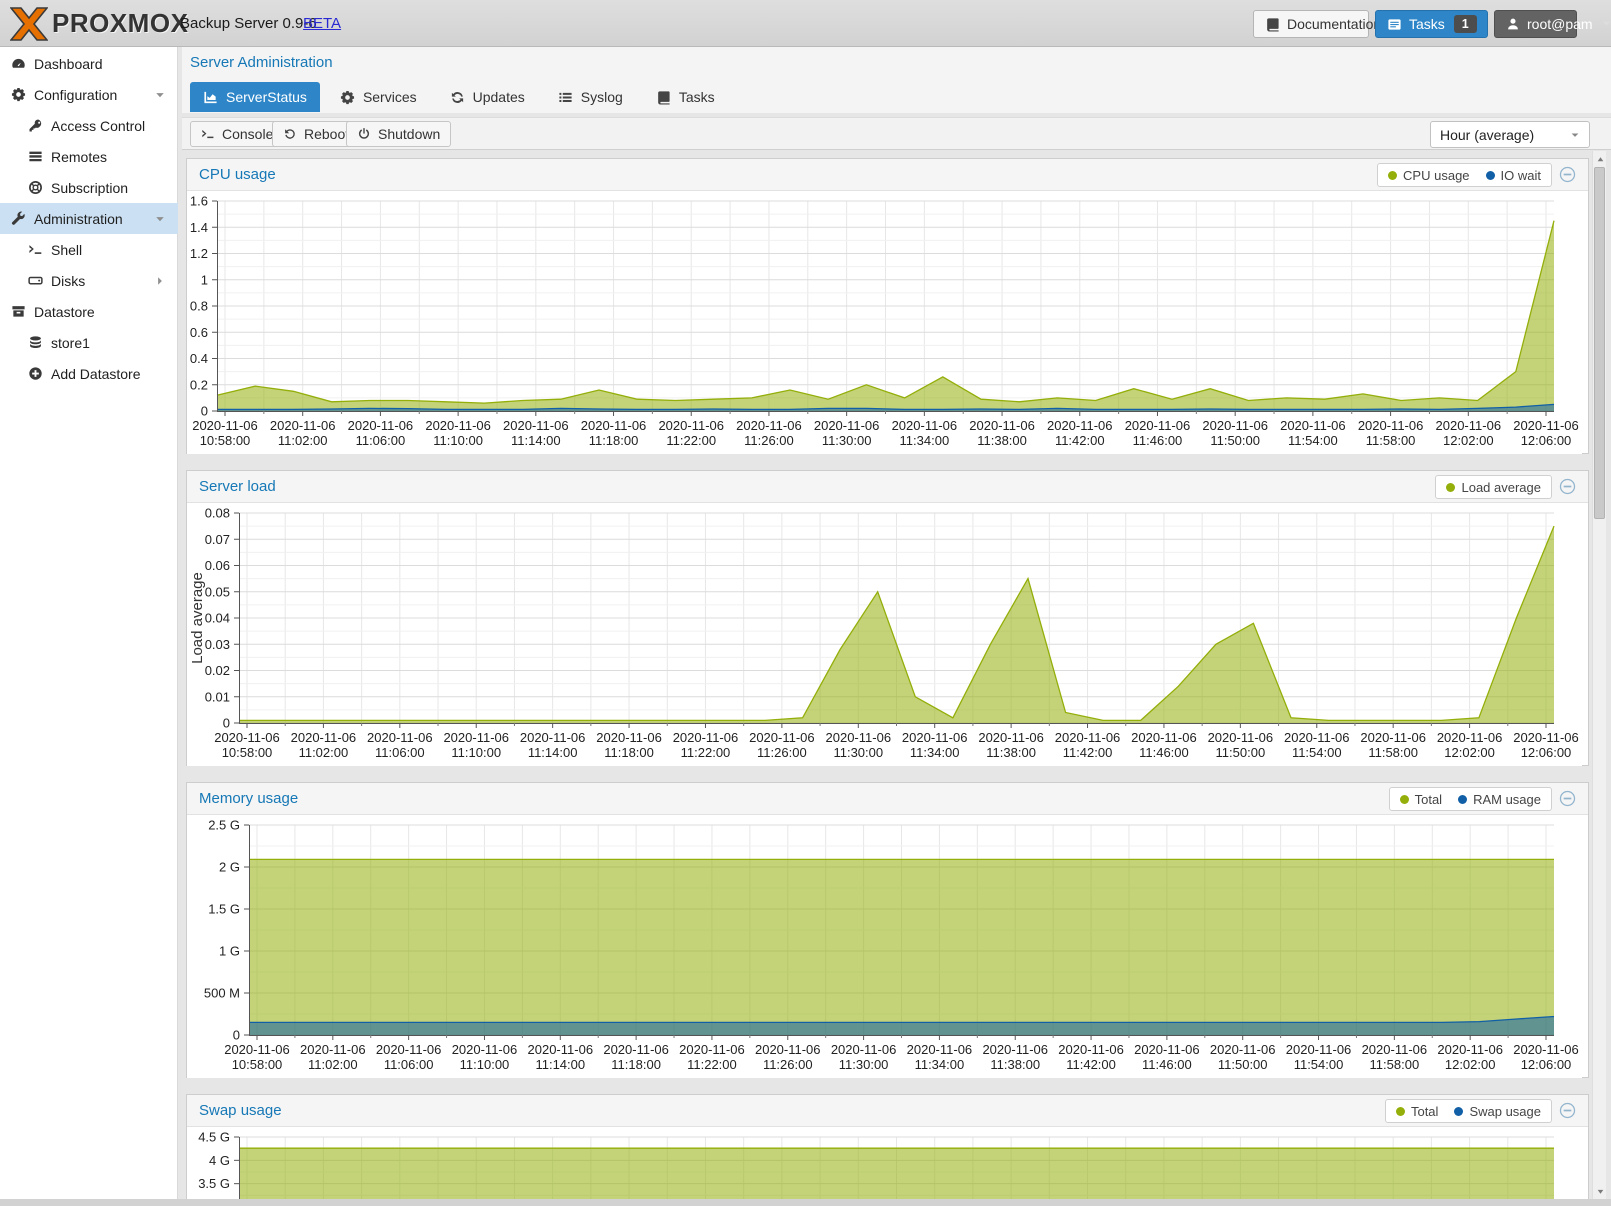  I want to click on brand-text: PROXMOX, so click(120, 23).